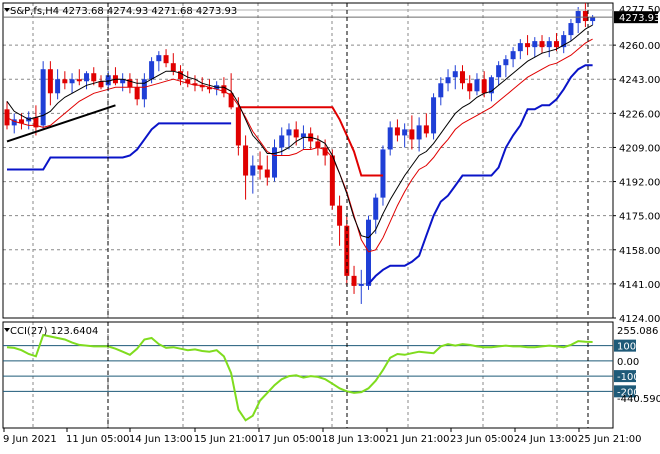  What do you see at coordinates (639, 114) in the screenshot?
I see `price-tick-label: 4226.00` at bounding box center [639, 114].